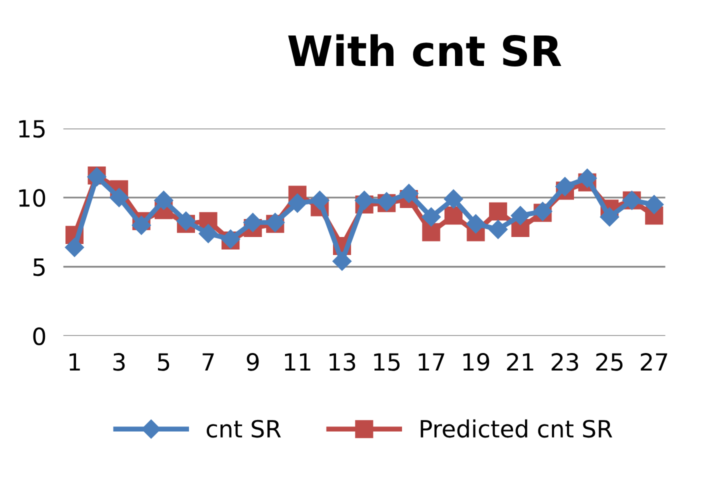  What do you see at coordinates (297, 362) in the screenshot?
I see `x-tick-label: 11` at bounding box center [297, 362].